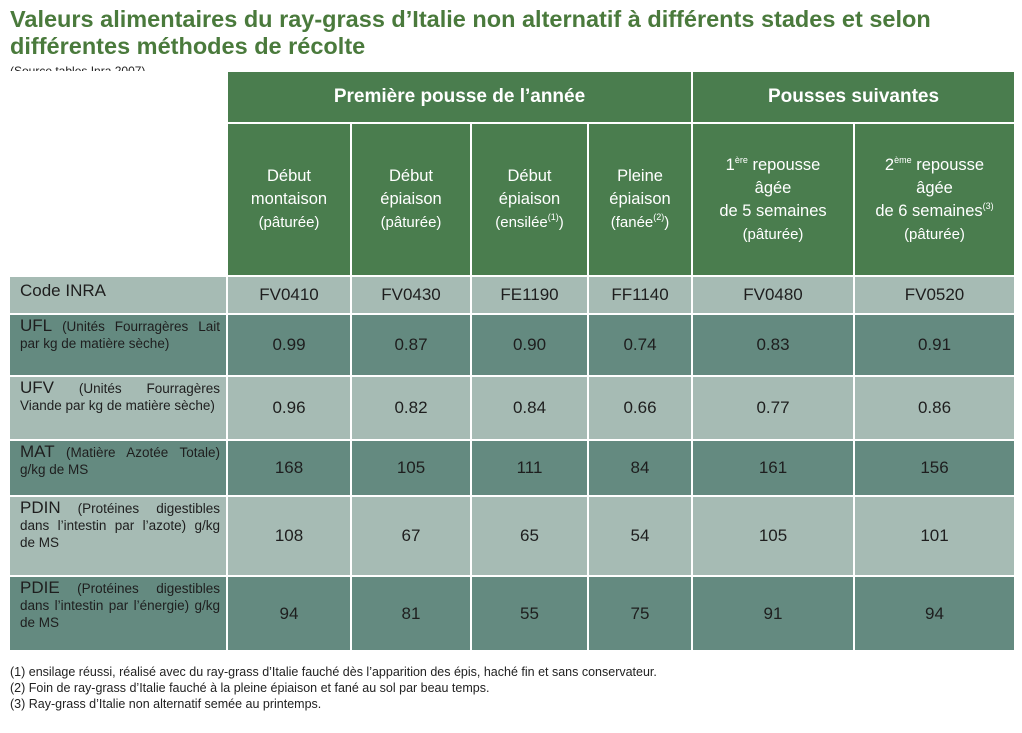 The width and height of the screenshot is (1022, 733). Describe the element at coordinates (934, 468) in the screenshot. I see `table-cell: 156` at that location.